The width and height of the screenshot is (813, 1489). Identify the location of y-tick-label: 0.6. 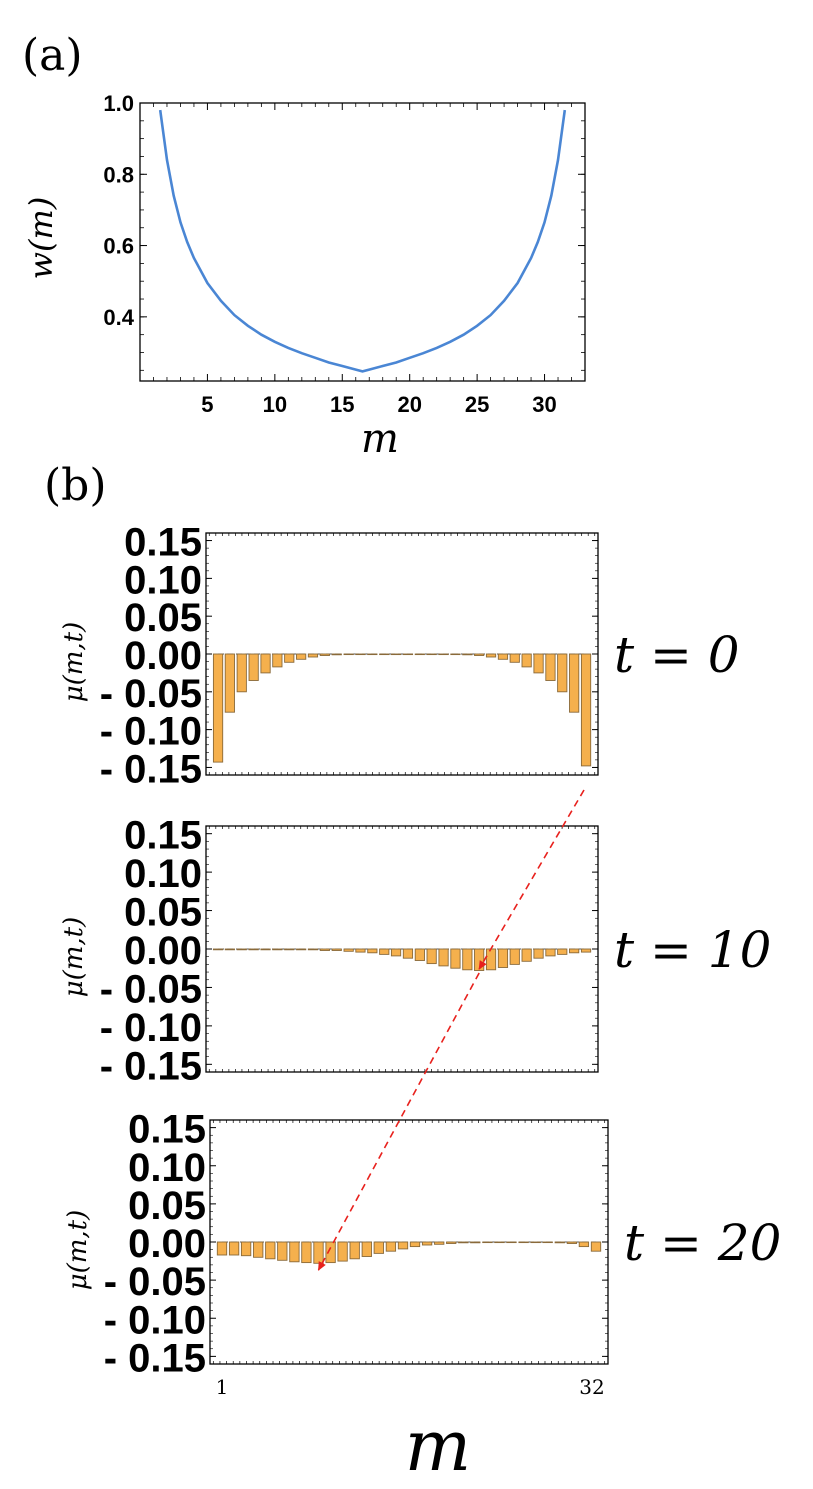
(118, 246).